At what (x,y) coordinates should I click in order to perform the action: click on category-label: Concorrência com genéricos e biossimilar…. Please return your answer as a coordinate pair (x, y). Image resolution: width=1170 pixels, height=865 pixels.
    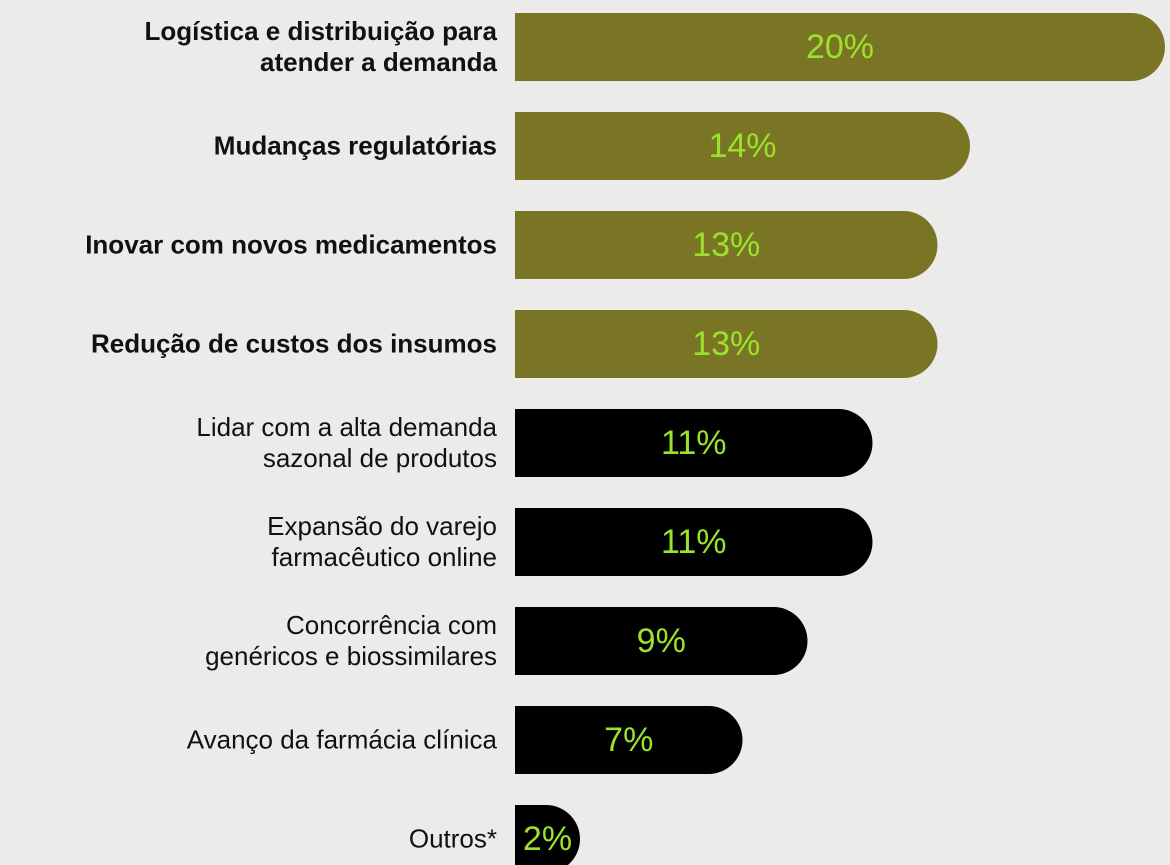
    Looking at the image, I should click on (351, 640).